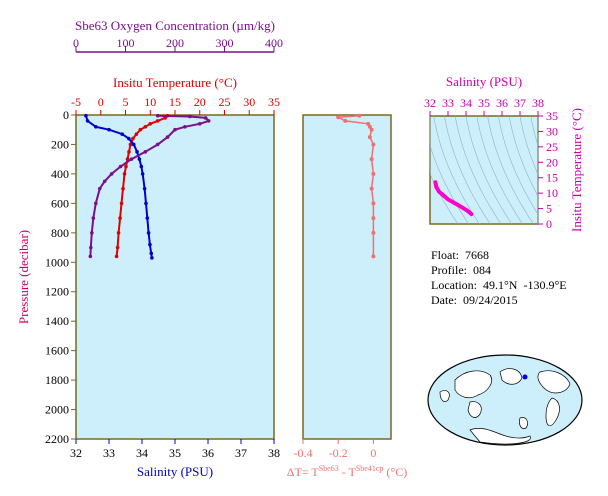 The image size is (608, 496). Describe the element at coordinates (338, 453) in the screenshot. I see `delta-t-tick-label: -0.2` at that location.